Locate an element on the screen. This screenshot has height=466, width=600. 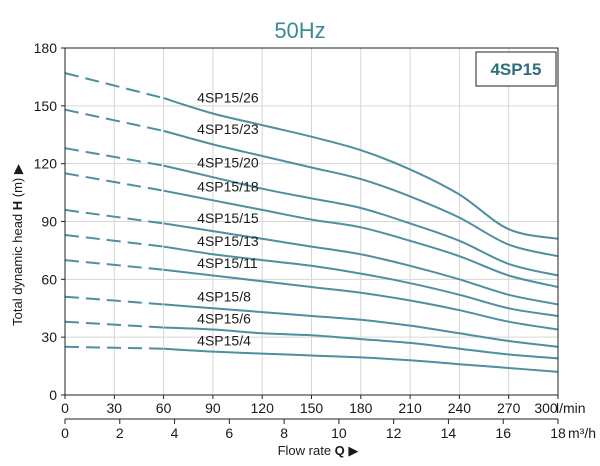
curve-label: 4SP15/6 is located at coordinates (224, 319).